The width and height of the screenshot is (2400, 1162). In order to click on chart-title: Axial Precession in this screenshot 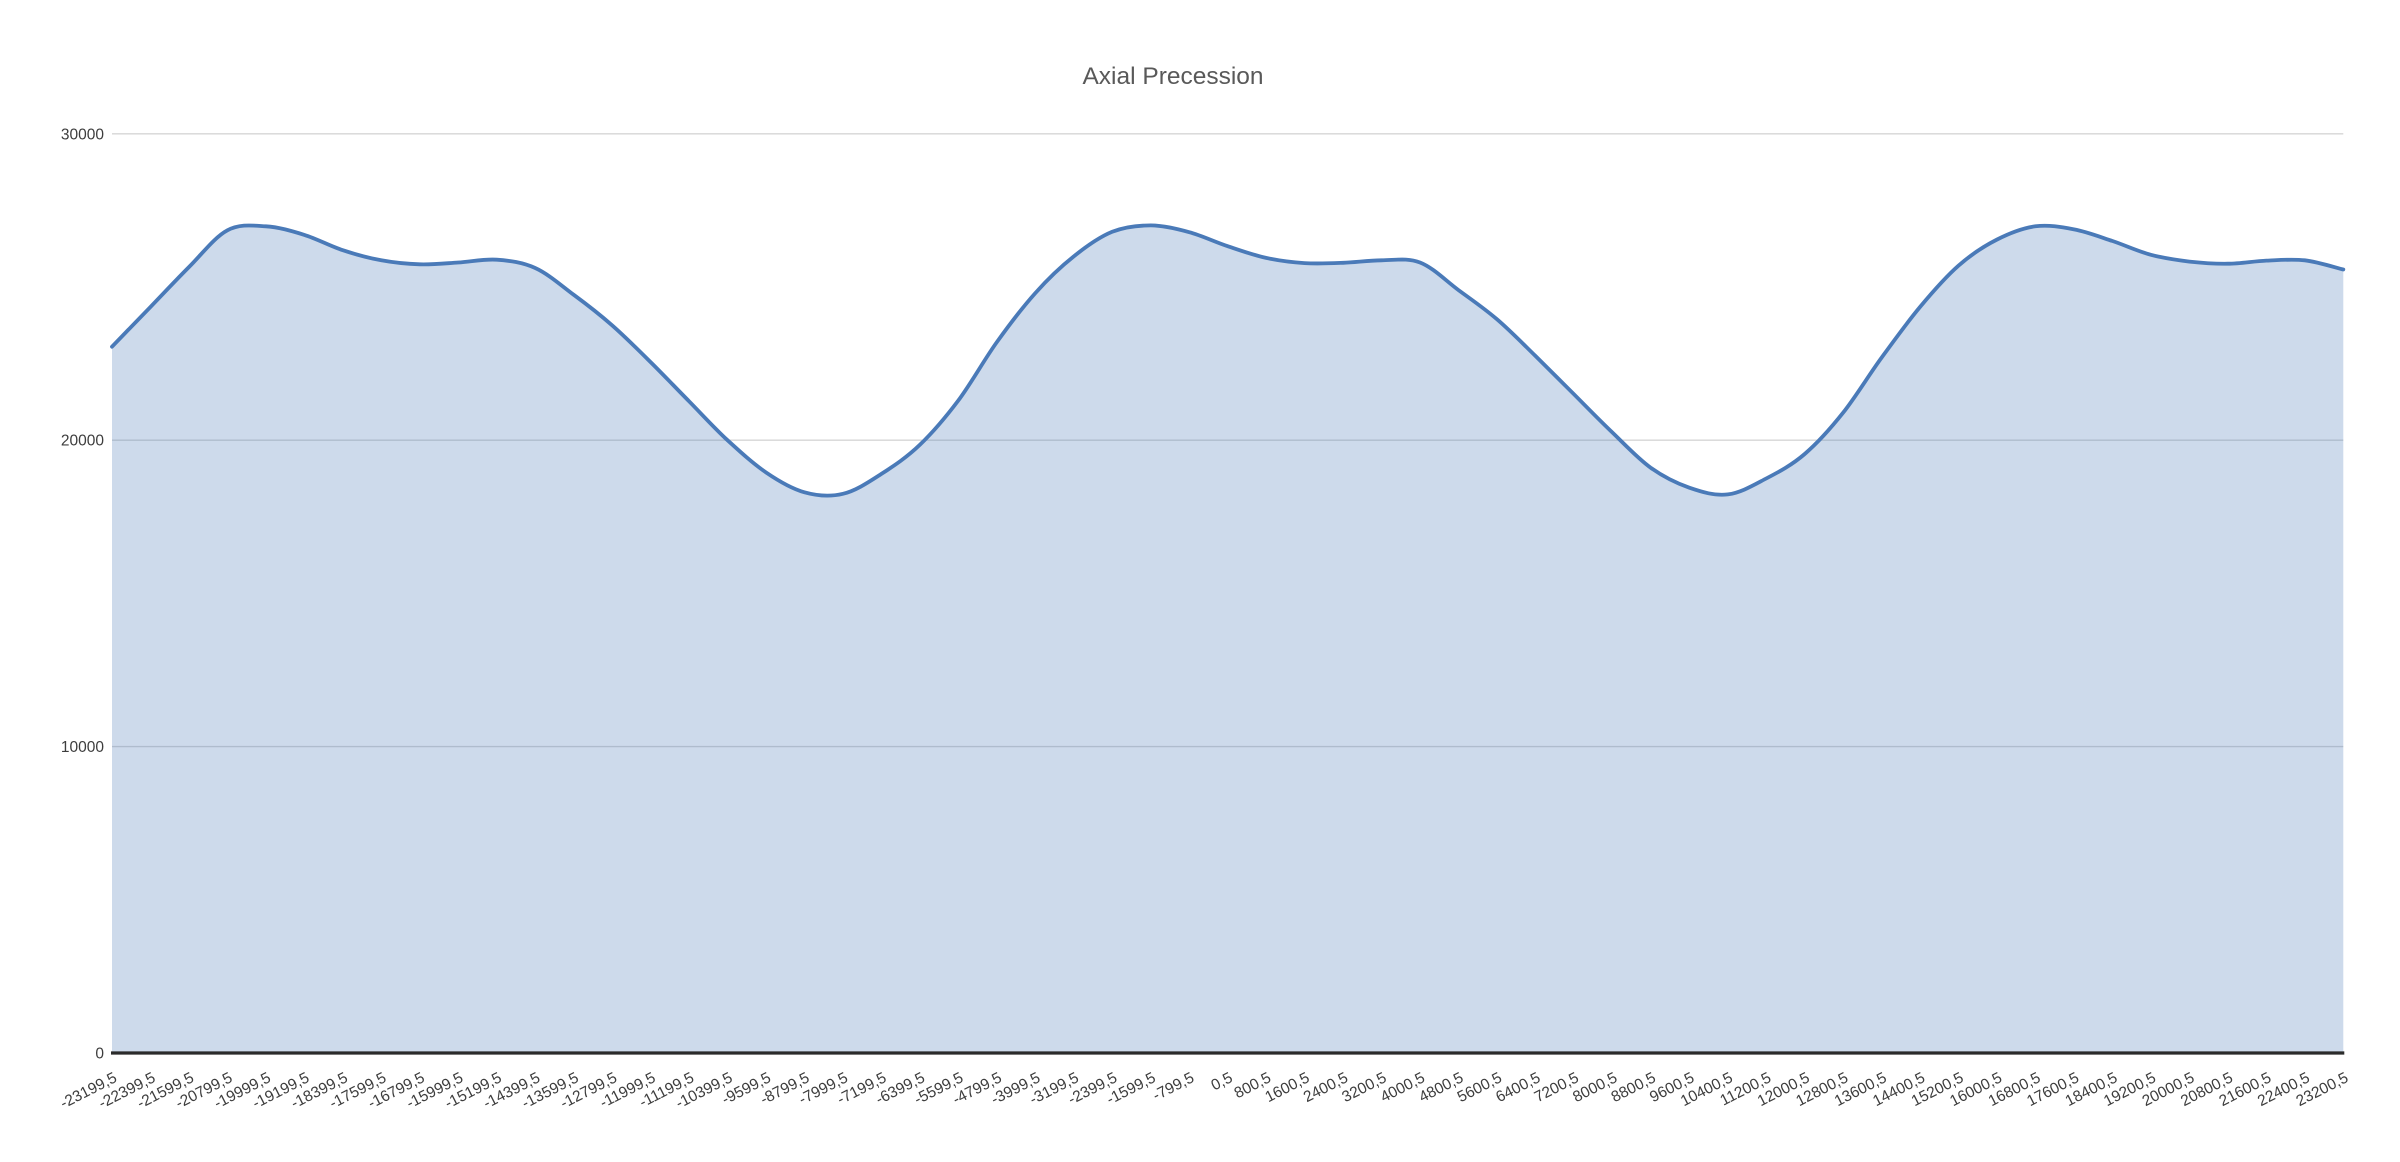, I will do `click(1172, 76)`.